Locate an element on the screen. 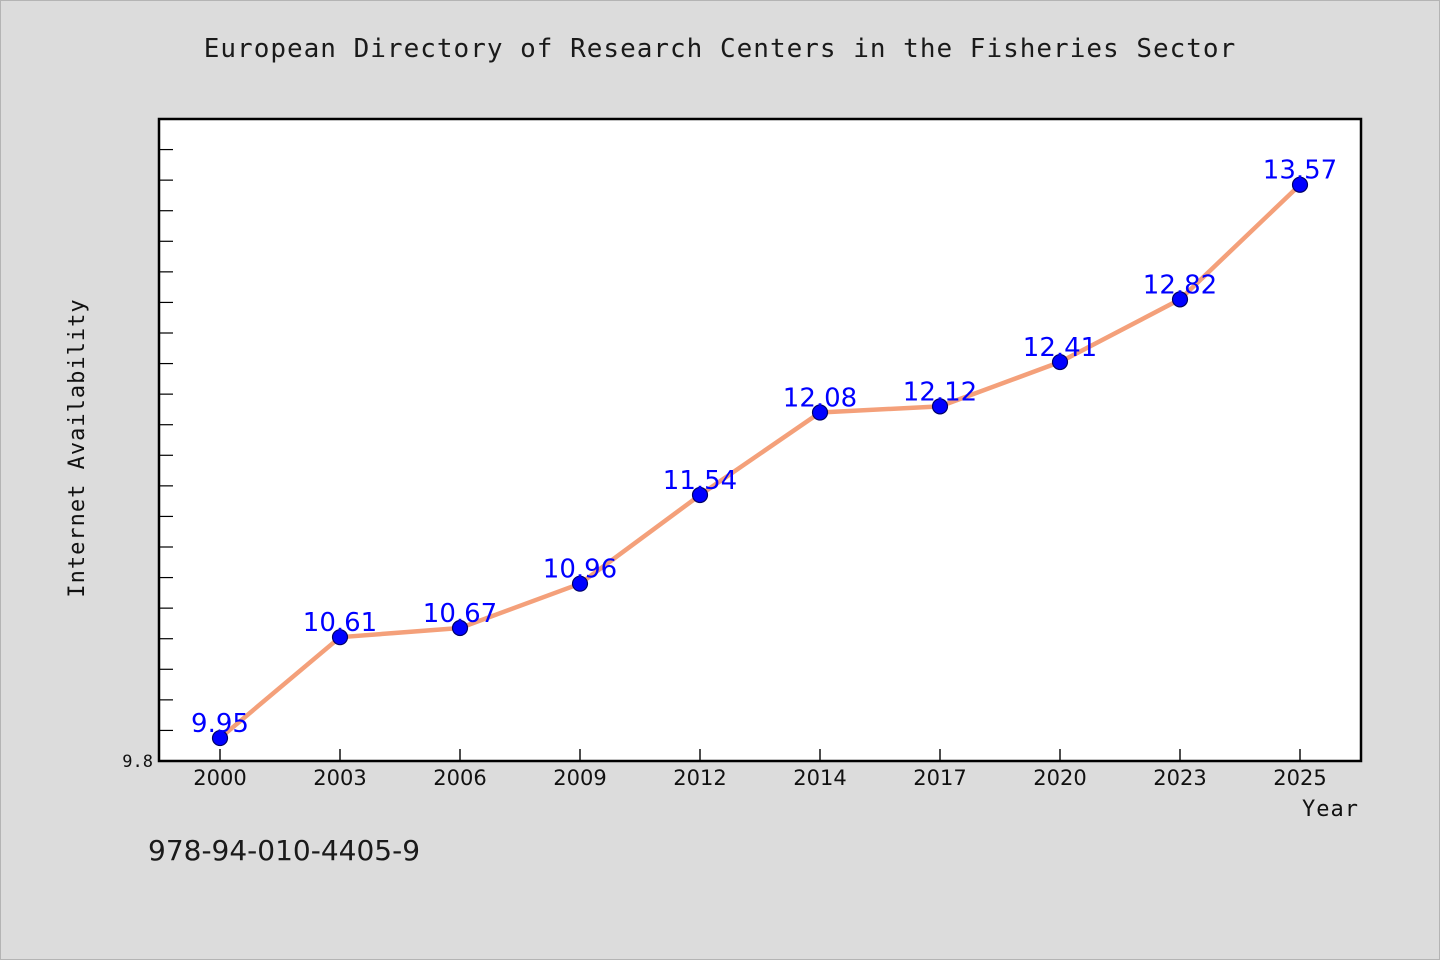 This screenshot has height=960, width=1440. data-label: 10.96 is located at coordinates (580, 570).